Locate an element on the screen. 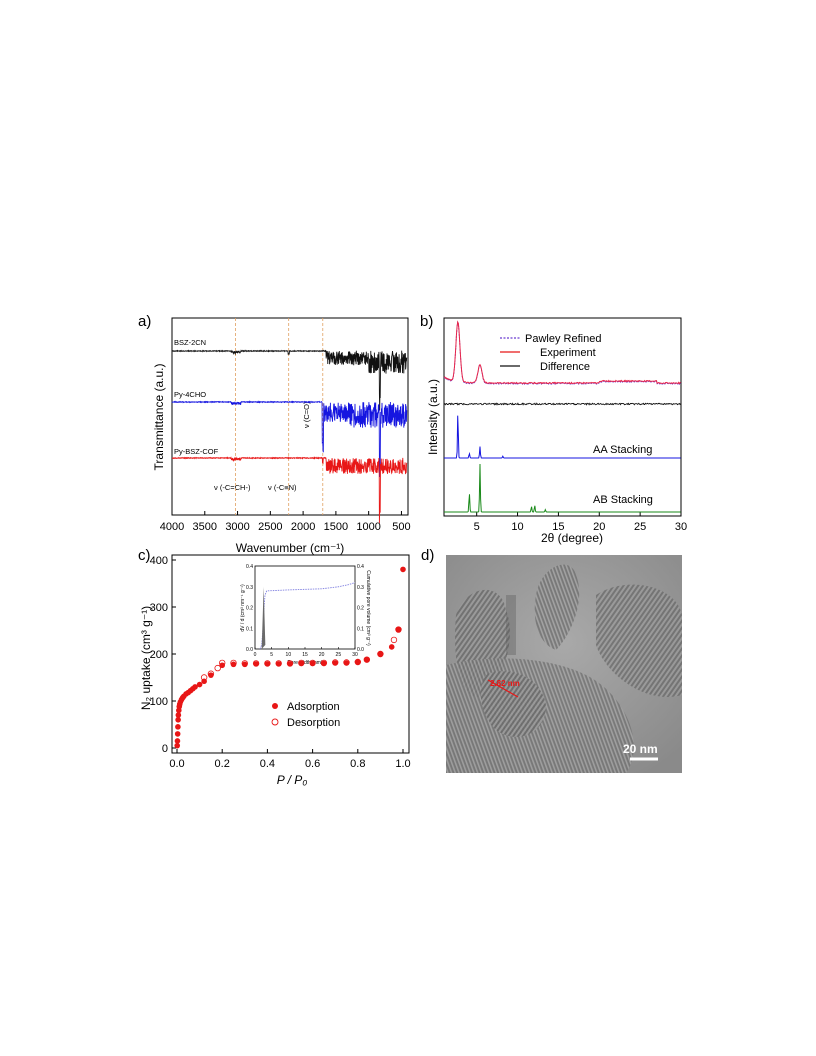 Image resolution: width=816 pixels, height=1056 pixels. isotherm-x-tick-label: 0.0 is located at coordinates (176, 764).